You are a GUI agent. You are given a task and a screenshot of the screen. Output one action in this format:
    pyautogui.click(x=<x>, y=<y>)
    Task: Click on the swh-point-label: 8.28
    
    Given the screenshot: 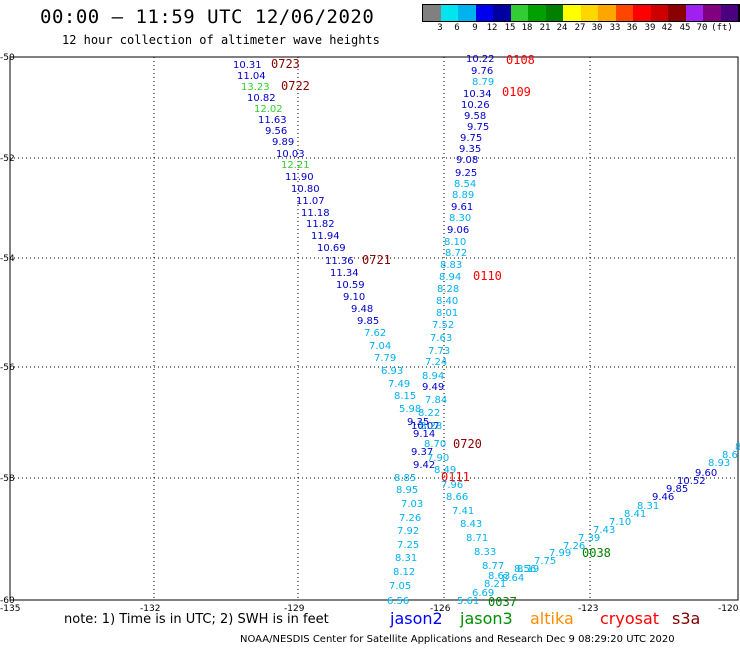 What is the action you would take?
    pyautogui.click(x=431, y=426)
    